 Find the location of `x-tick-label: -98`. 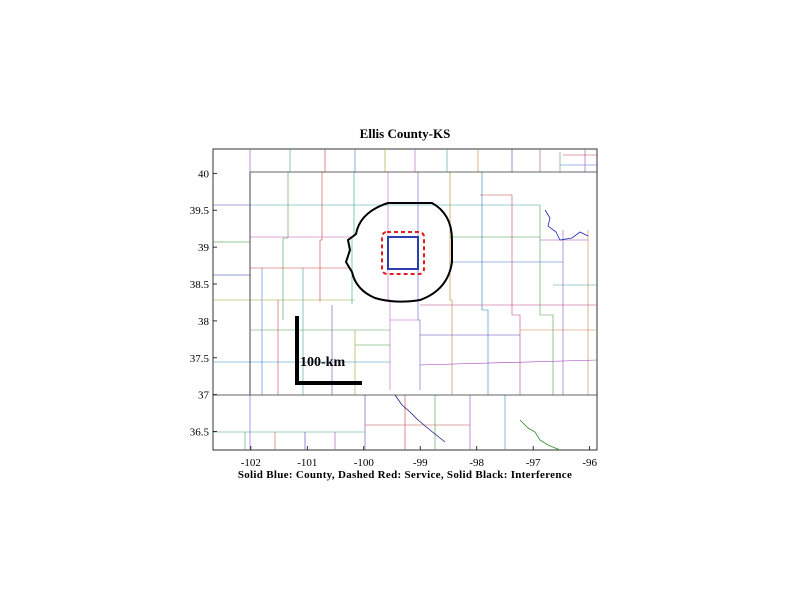

x-tick-label: -98 is located at coordinates (476, 463).